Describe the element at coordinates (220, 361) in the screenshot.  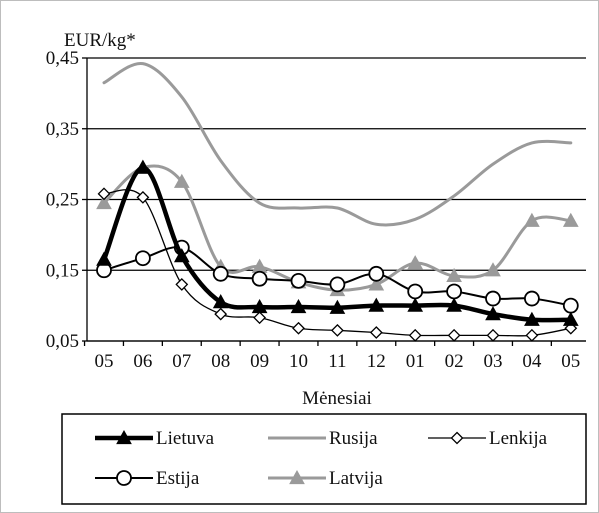
I see `x-tick-label: 08` at that location.